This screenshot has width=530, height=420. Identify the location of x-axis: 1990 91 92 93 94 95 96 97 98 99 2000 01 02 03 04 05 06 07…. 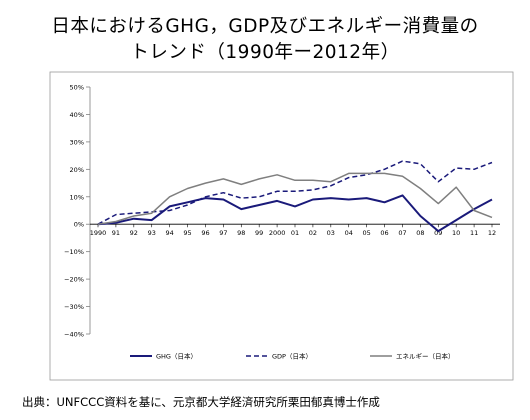
(295, 230).